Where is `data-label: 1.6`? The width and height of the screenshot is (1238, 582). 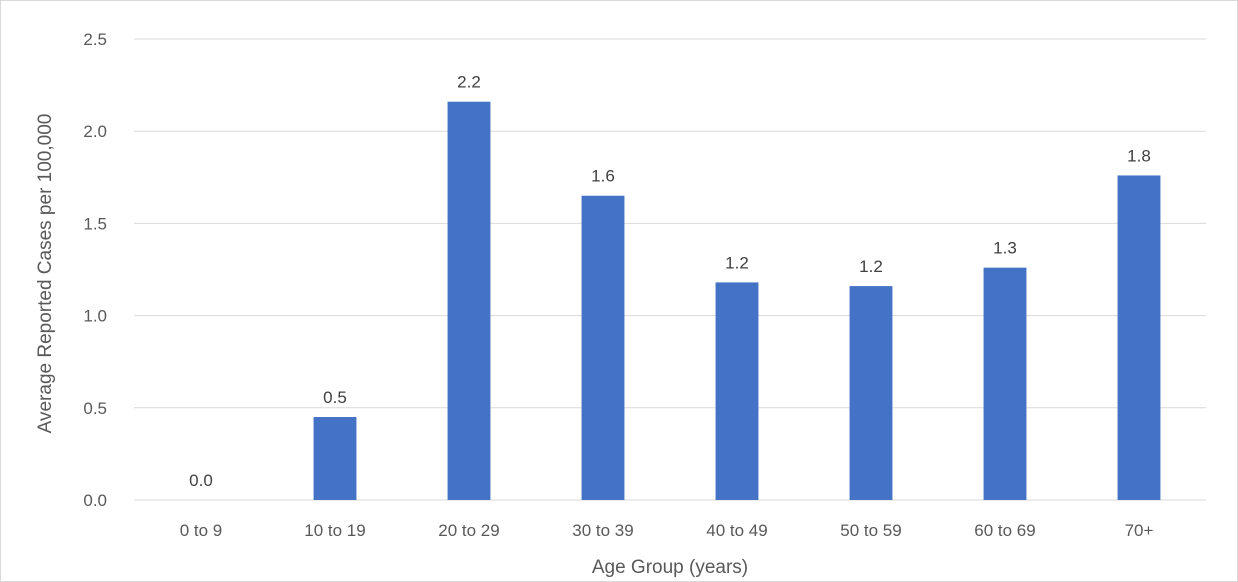 data-label: 1.6 is located at coordinates (603, 176).